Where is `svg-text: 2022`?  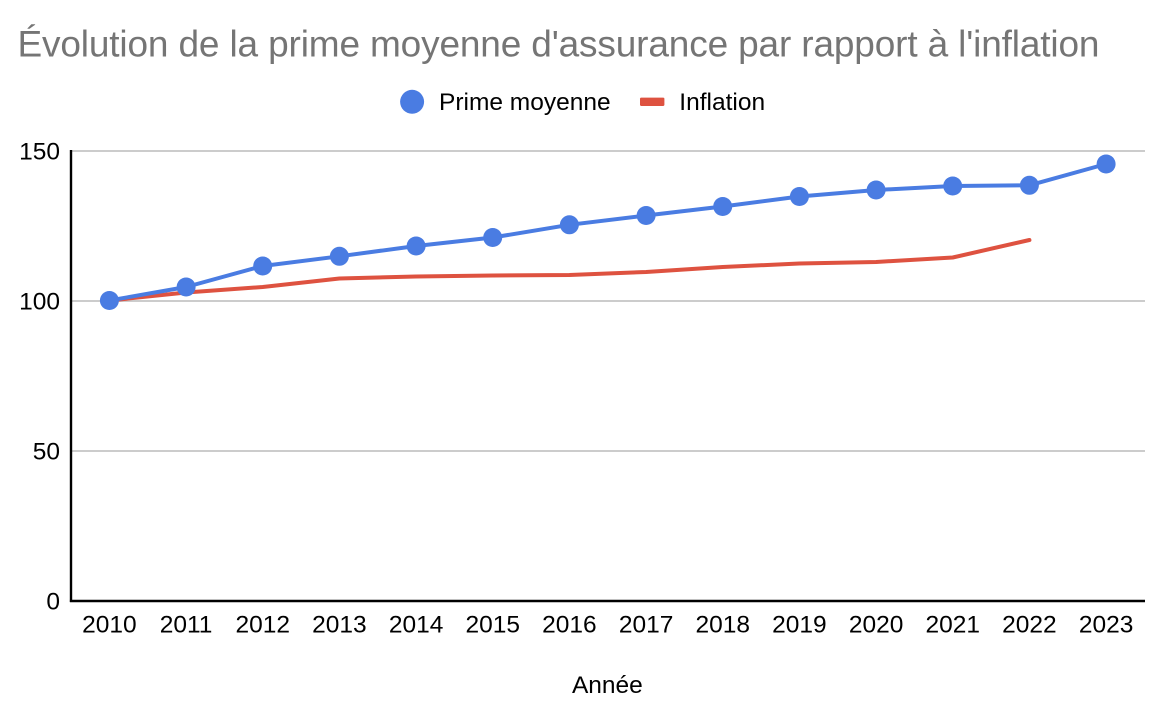 svg-text: 2022 is located at coordinates (1029, 625).